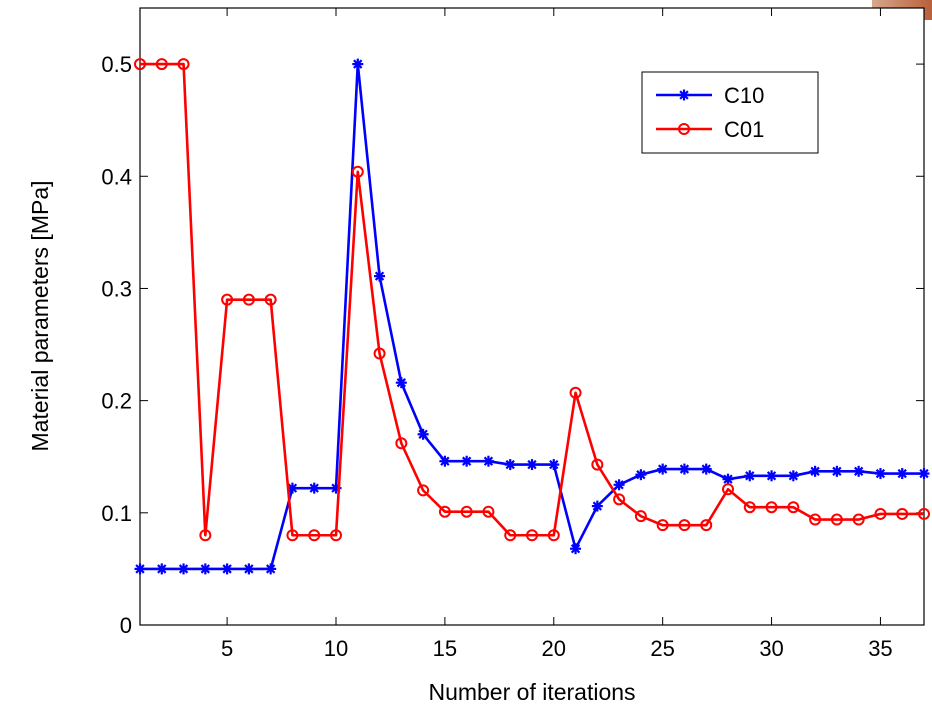 The width and height of the screenshot is (932, 712). What do you see at coordinates (554, 648) in the screenshot?
I see `x-tick-label: 20` at bounding box center [554, 648].